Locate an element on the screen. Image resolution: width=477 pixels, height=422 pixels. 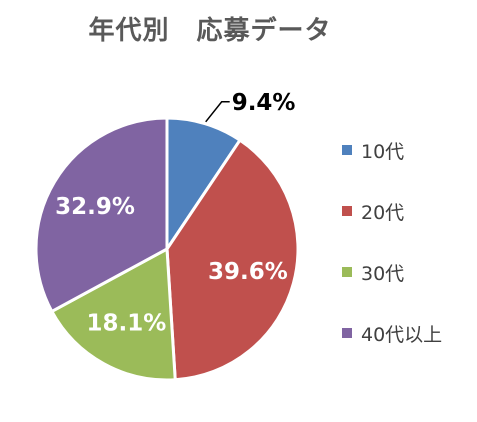
legend-swatch-20s is located at coordinates (347, 211).